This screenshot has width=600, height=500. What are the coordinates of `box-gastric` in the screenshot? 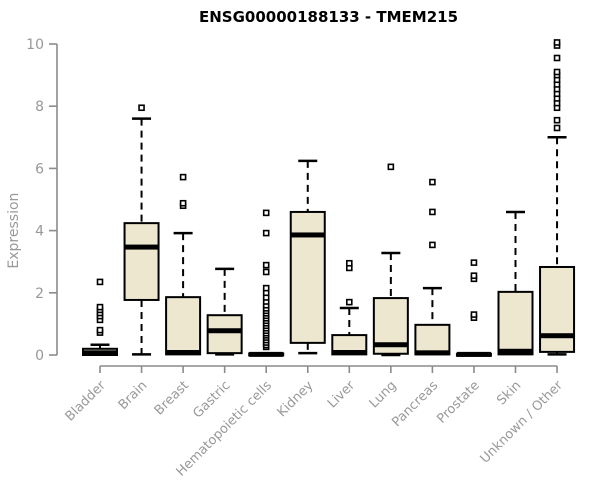 It's located at (224, 311).